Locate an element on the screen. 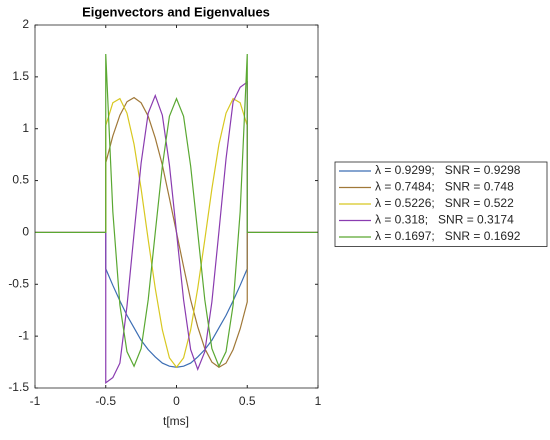  y-tick-label: 1 is located at coordinates (25, 128).